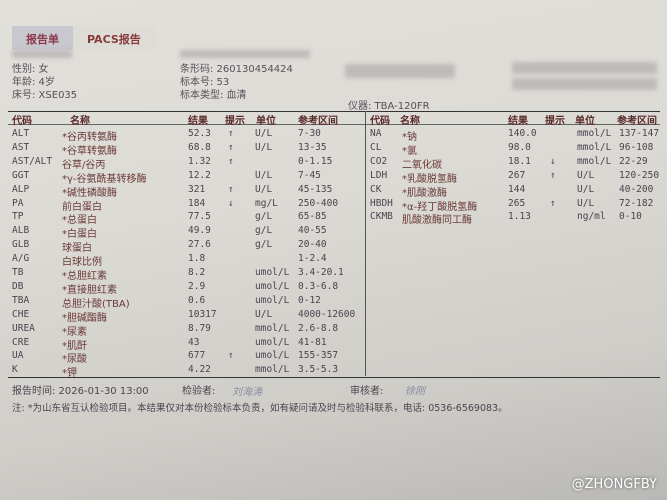  I want to click on row-range: 2.6-8.8, so click(318, 328).